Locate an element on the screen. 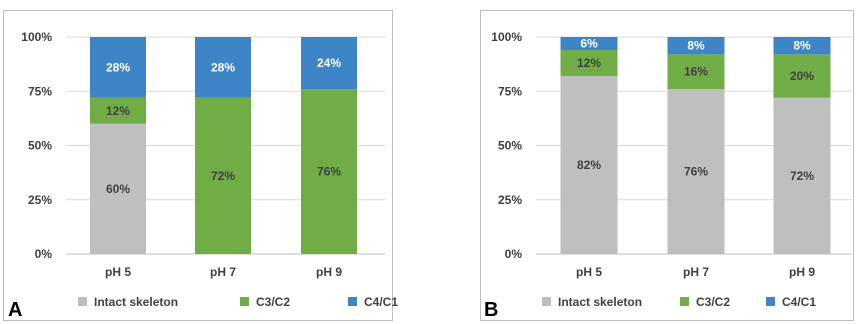  legend-label-a-2: C4/C1 is located at coordinates (381, 302).